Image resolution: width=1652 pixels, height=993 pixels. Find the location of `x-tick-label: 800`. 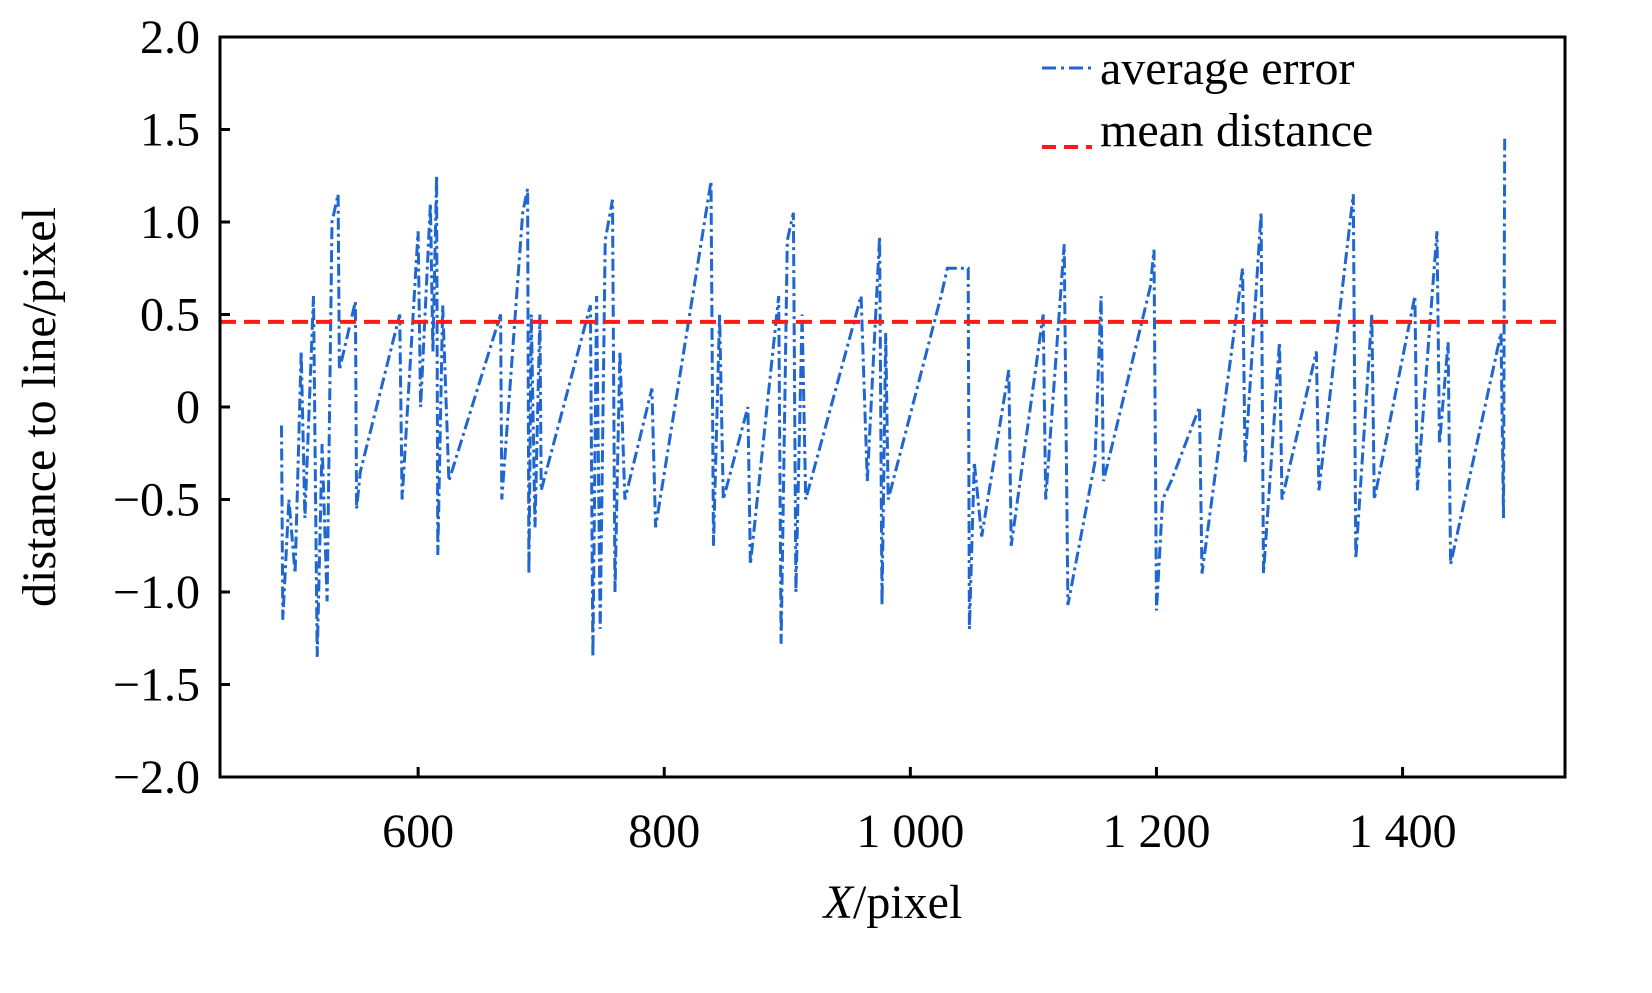

x-tick-label: 800 is located at coordinates (664, 831).